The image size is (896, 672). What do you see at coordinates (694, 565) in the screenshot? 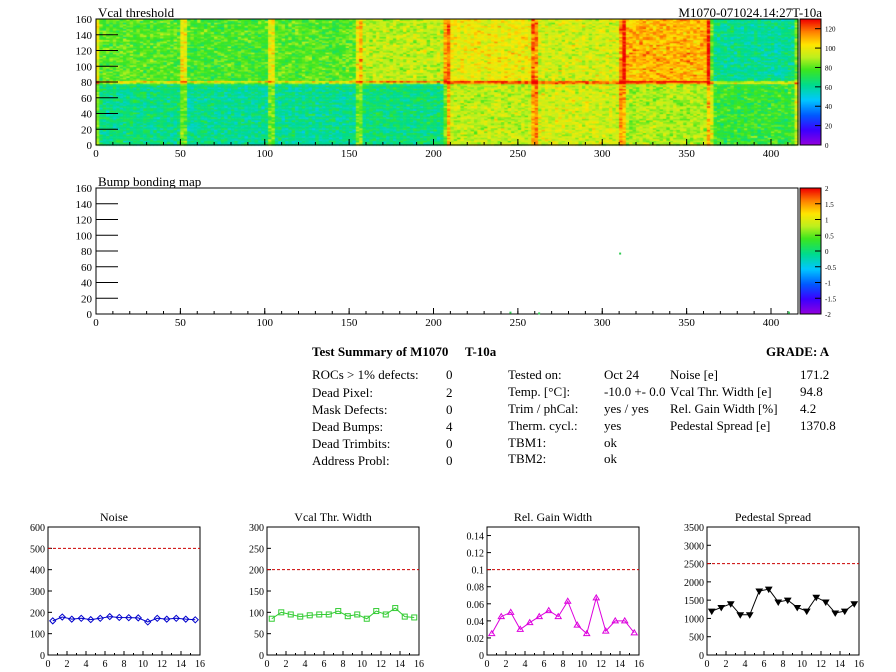
I see `pedestal-spread-plot-ytick-label: 2500` at bounding box center [694, 565].